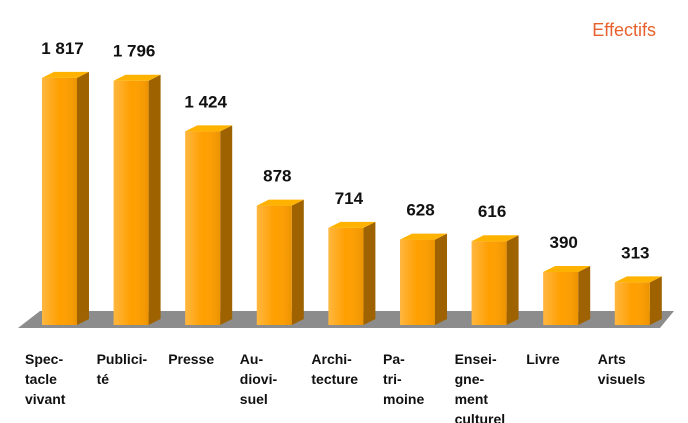  I want to click on x-tick-label: Arts visuels, so click(622, 369).